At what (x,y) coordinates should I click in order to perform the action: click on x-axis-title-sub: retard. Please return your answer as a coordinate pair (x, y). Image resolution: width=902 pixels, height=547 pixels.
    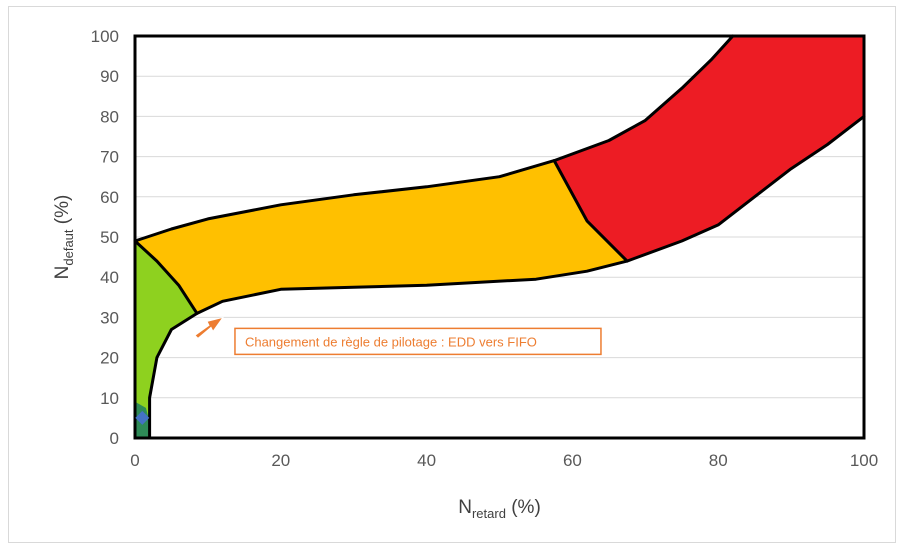
    Looking at the image, I should click on (489, 513).